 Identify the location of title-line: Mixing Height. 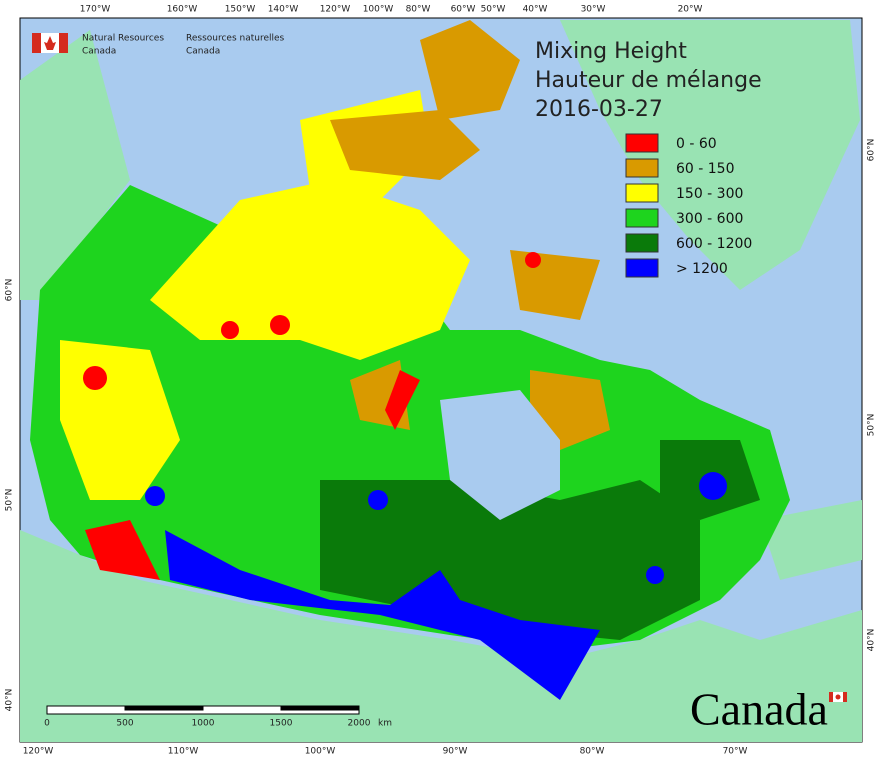
(611, 51).